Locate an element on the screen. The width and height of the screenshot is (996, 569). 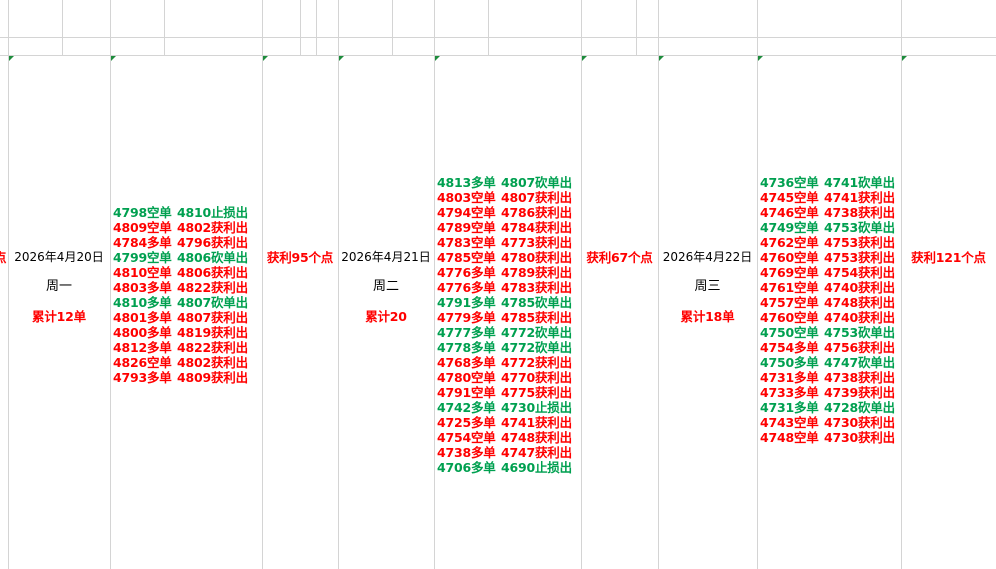
trade-exit: 4728砍单出 is located at coordinates (859, 407).